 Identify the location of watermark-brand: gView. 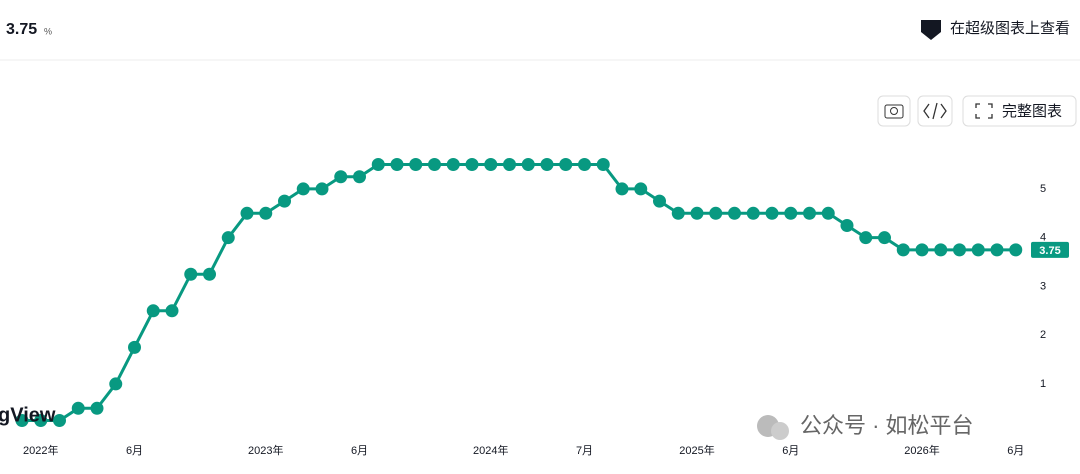
(28, 415).